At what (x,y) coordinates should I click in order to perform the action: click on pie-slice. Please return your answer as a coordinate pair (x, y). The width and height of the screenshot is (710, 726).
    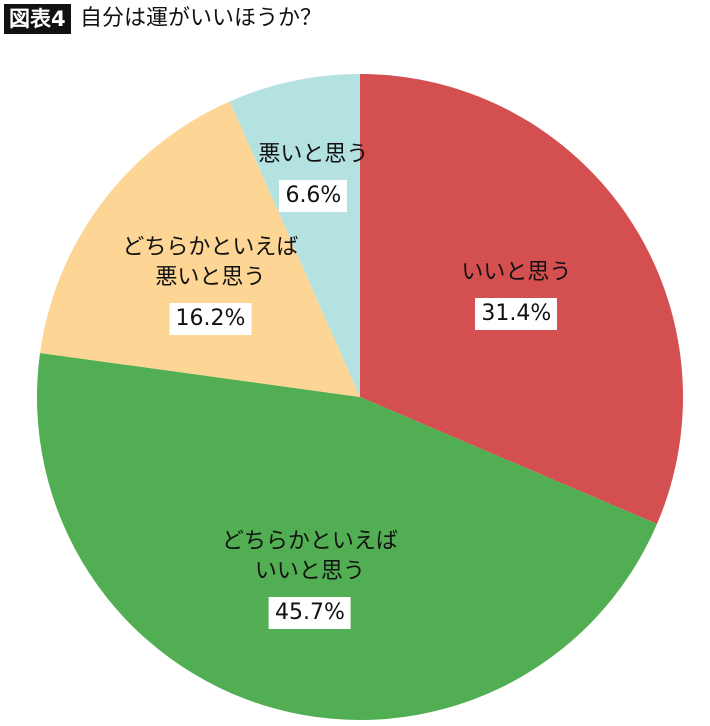
    Looking at the image, I should click on (294, 235).